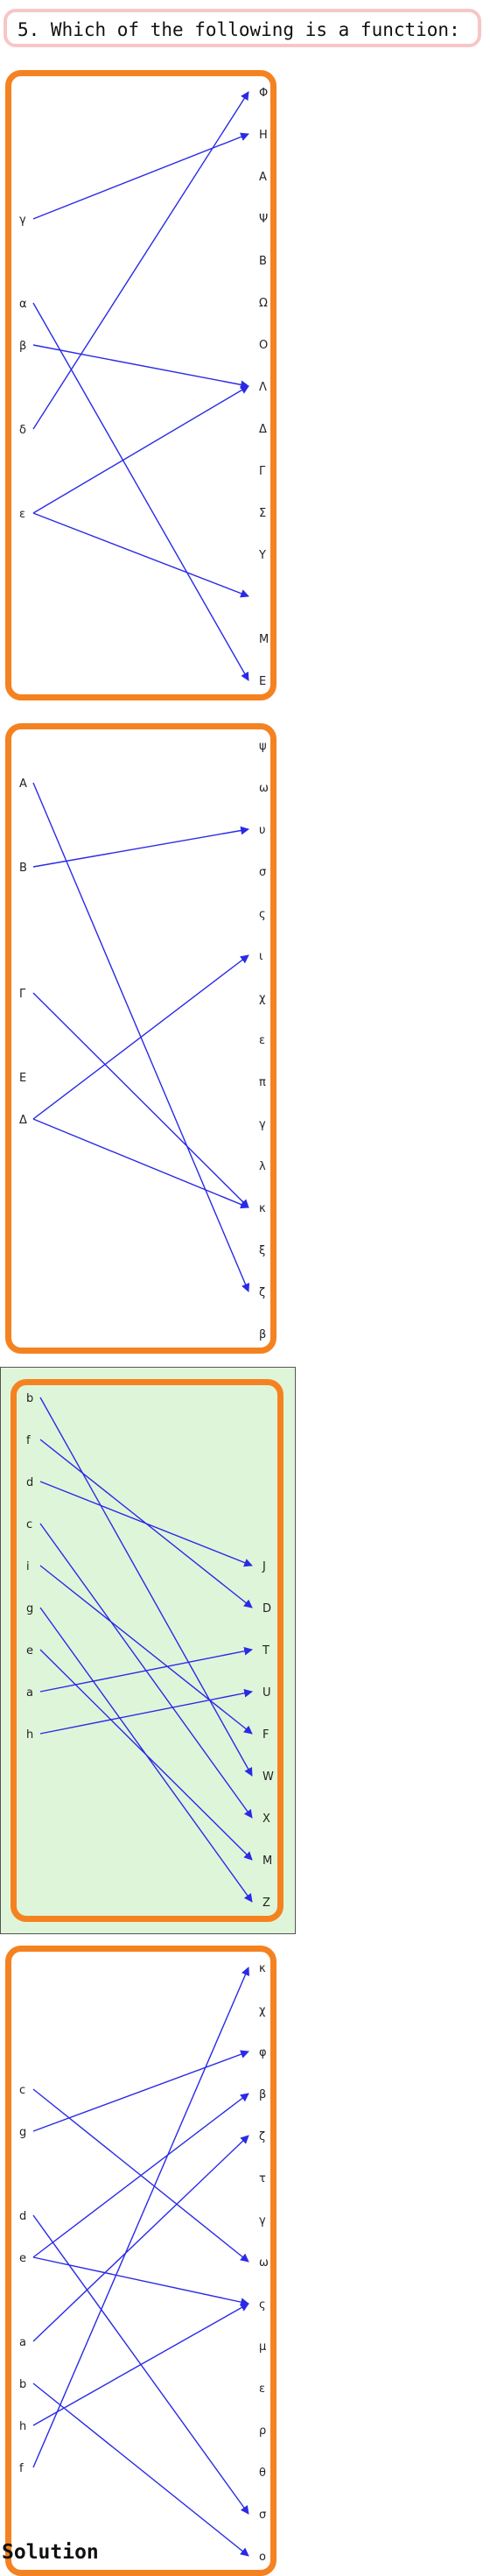 Image resolution: width=490 pixels, height=2576 pixels. What do you see at coordinates (268, 1777) in the screenshot?
I see `codomain-label: W` at bounding box center [268, 1777].